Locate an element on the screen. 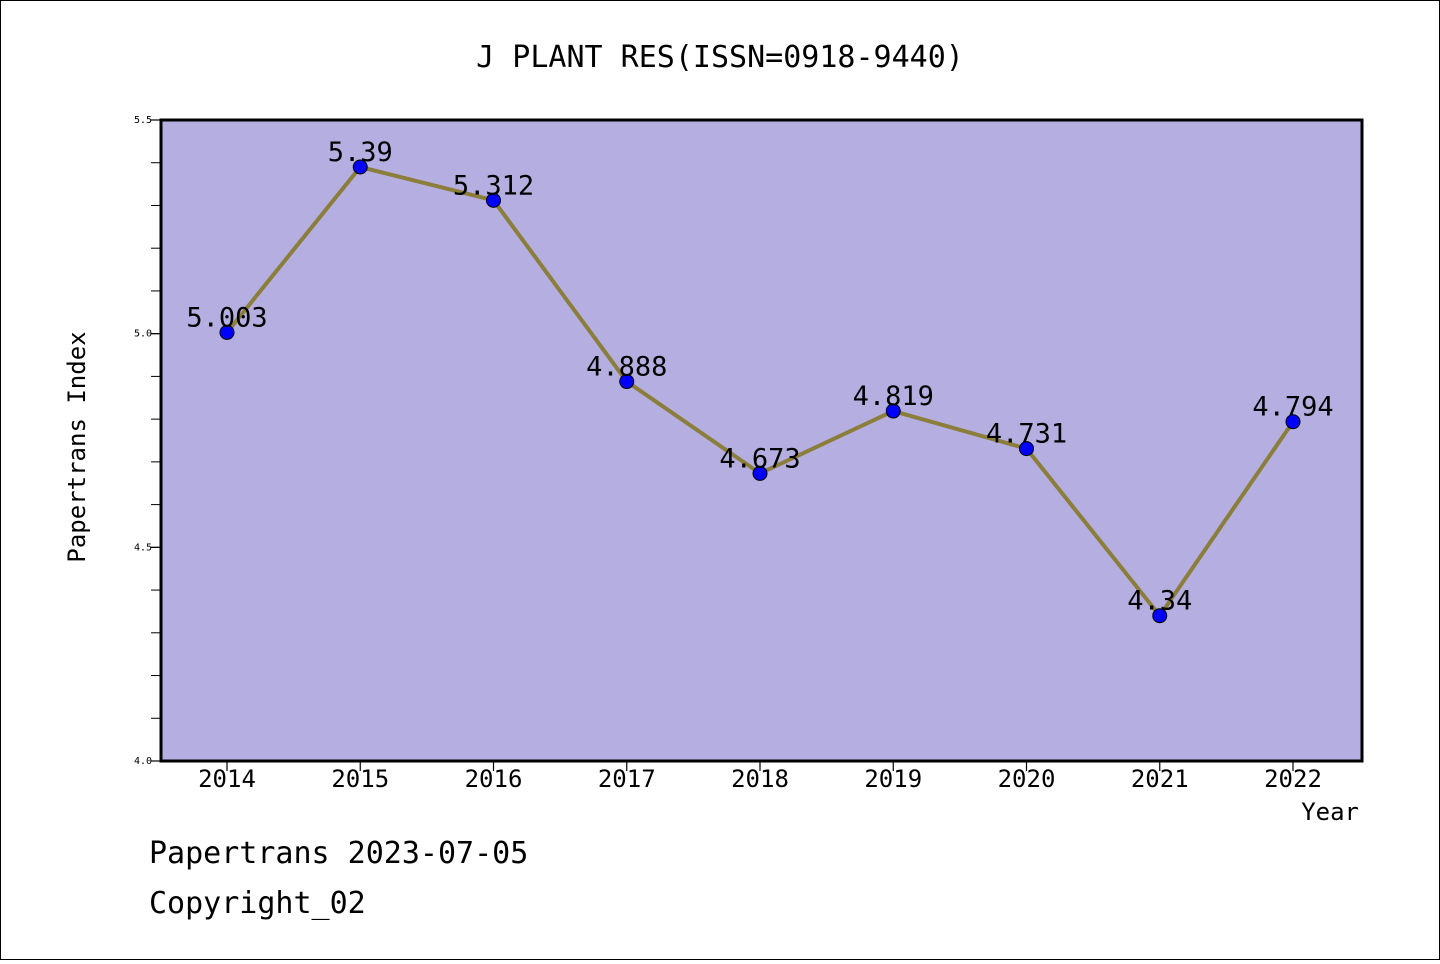  x-tick-label: 2019 is located at coordinates (893, 779).